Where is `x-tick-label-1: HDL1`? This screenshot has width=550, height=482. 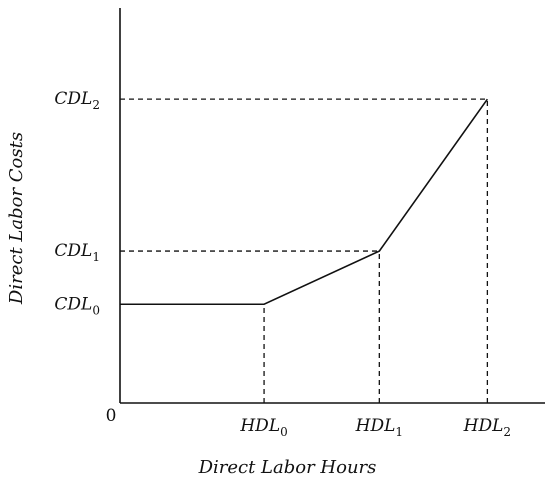 x-tick-label-1: HDL1 is located at coordinates (379, 427).